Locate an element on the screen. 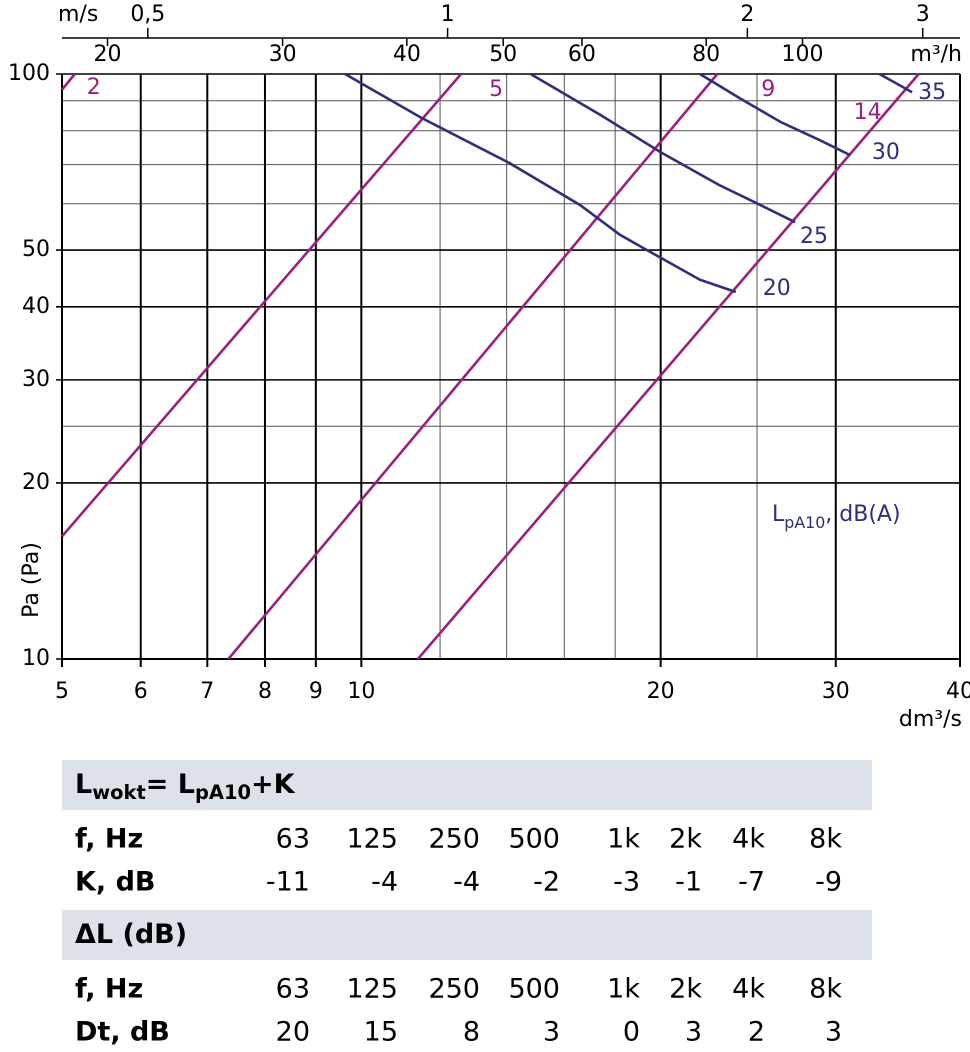 This screenshot has height=1052, width=970. top-tick-label: 3 is located at coordinates (923, 14).